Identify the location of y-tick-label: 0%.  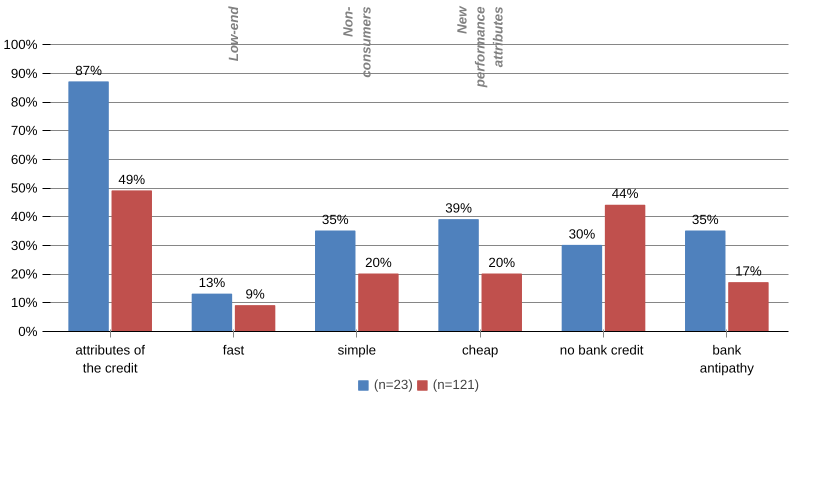
(28, 331).